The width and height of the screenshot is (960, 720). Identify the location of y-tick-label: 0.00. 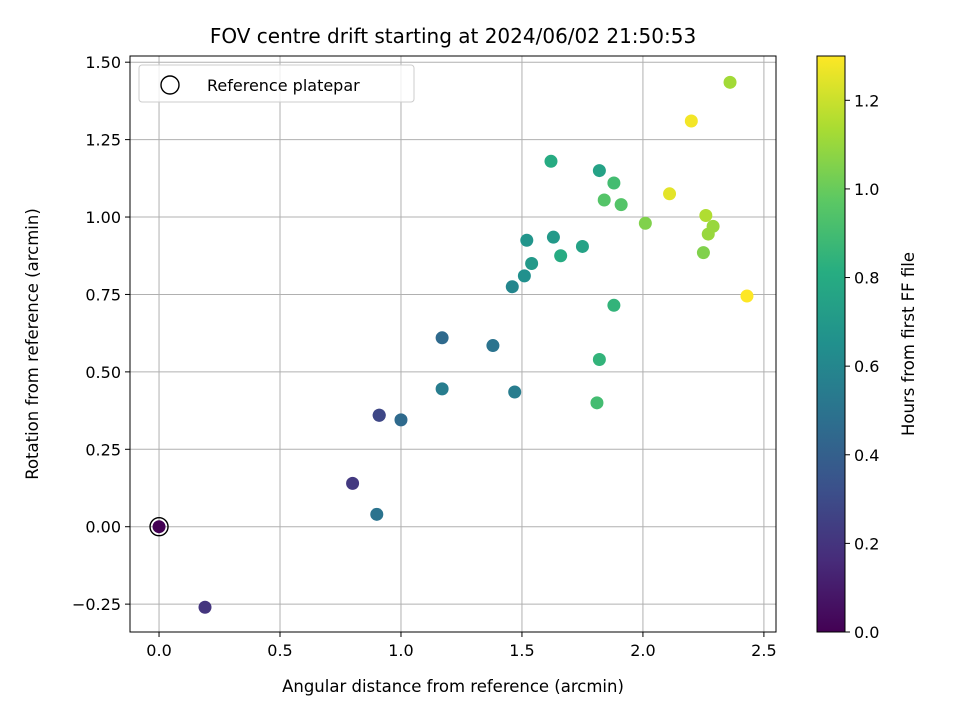
(103, 527).